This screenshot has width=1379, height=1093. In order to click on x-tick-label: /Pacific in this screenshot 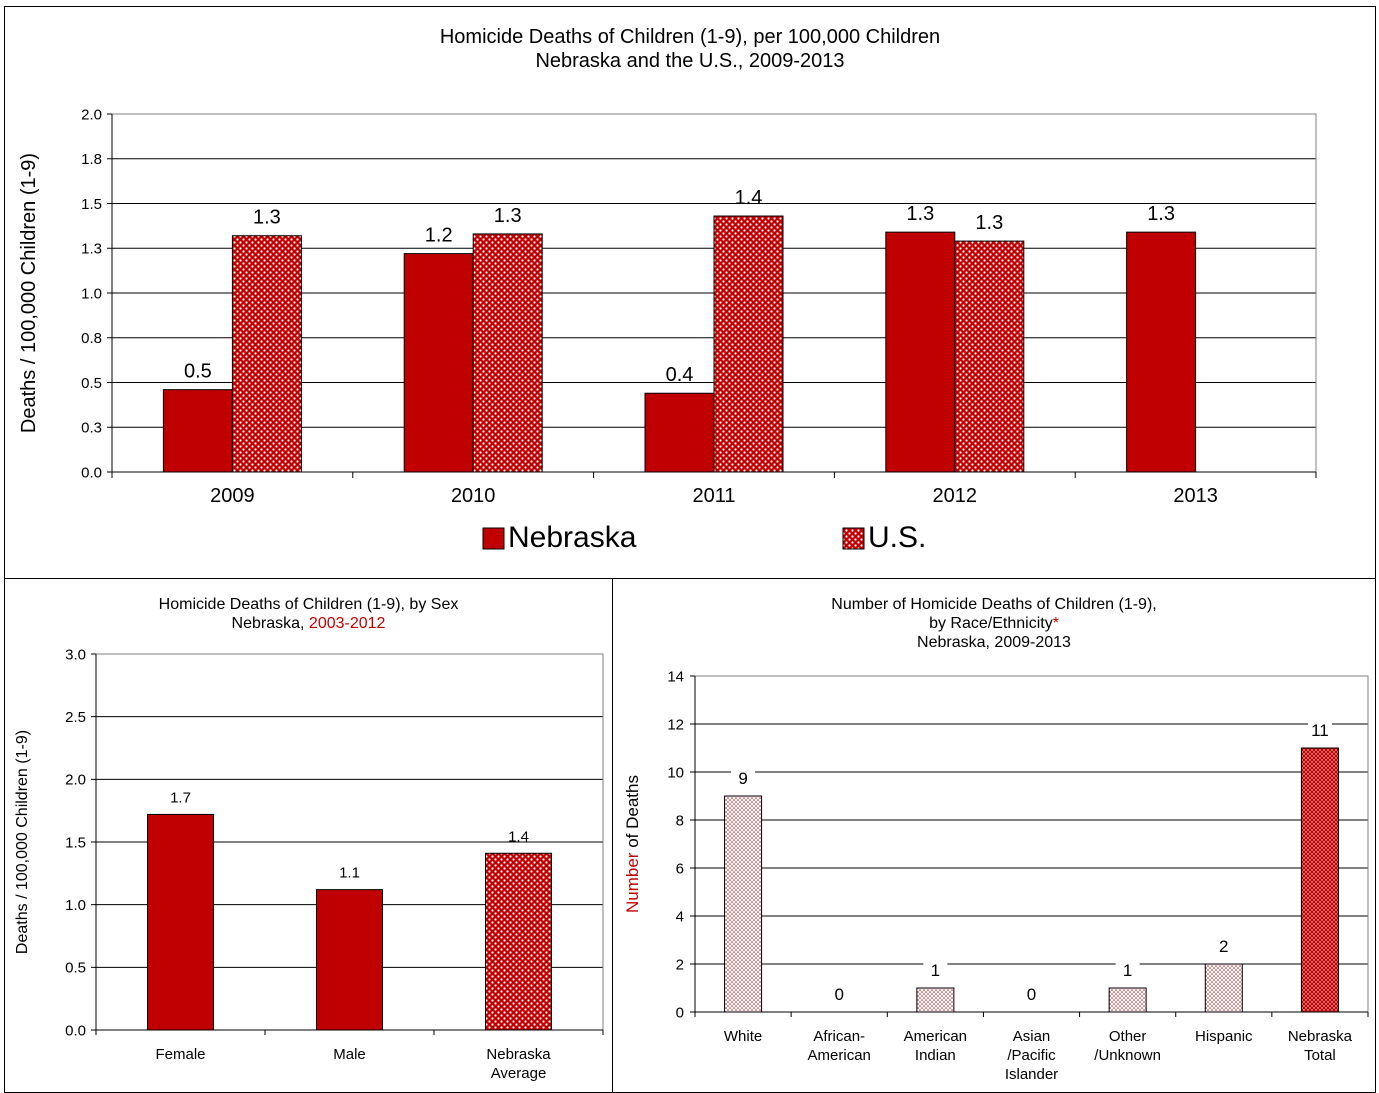, I will do `click(1031, 1055)`.